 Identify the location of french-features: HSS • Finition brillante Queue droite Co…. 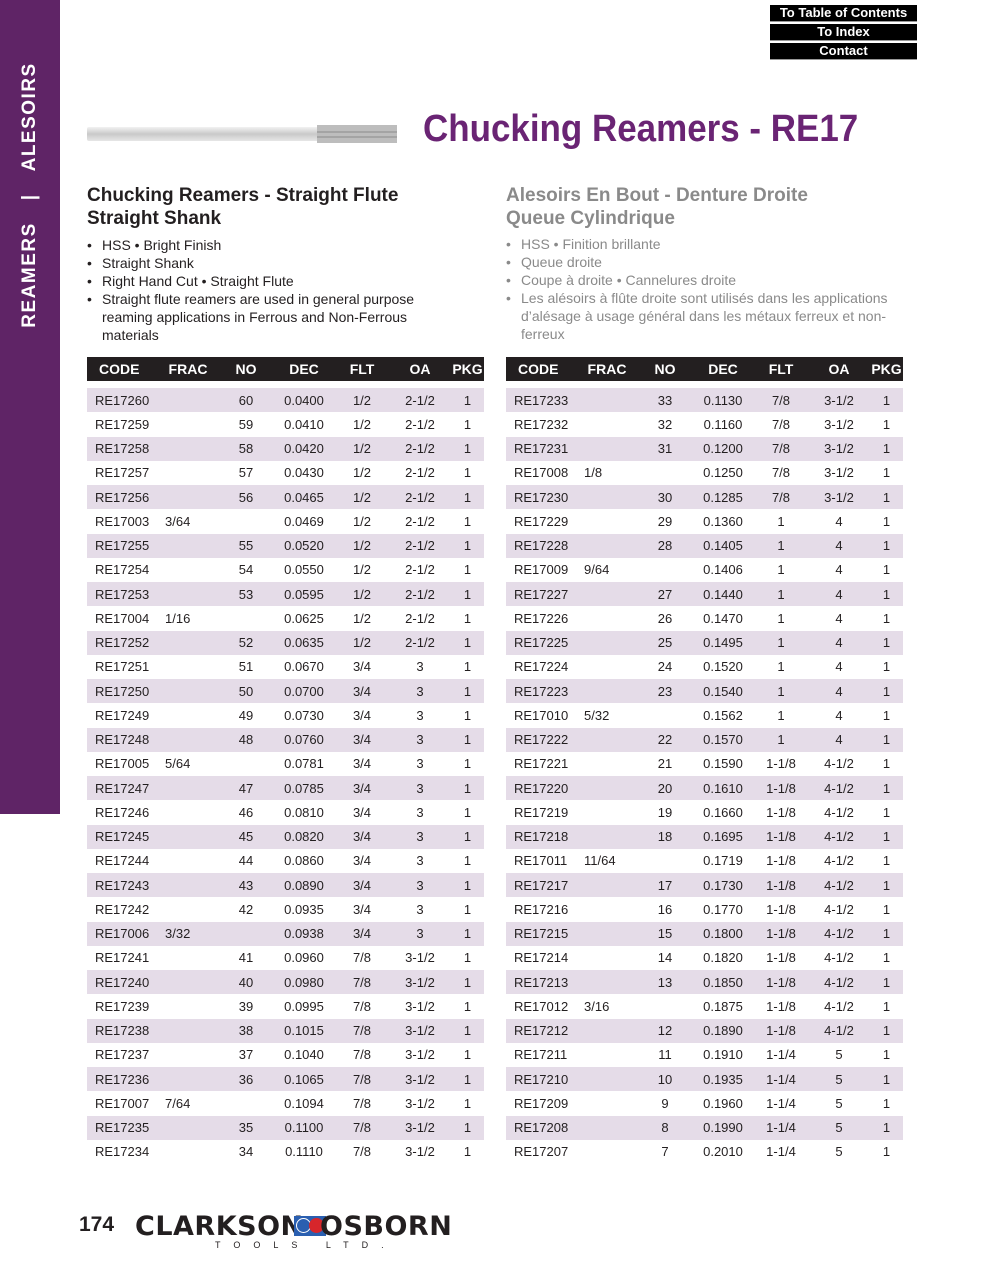
(706, 289).